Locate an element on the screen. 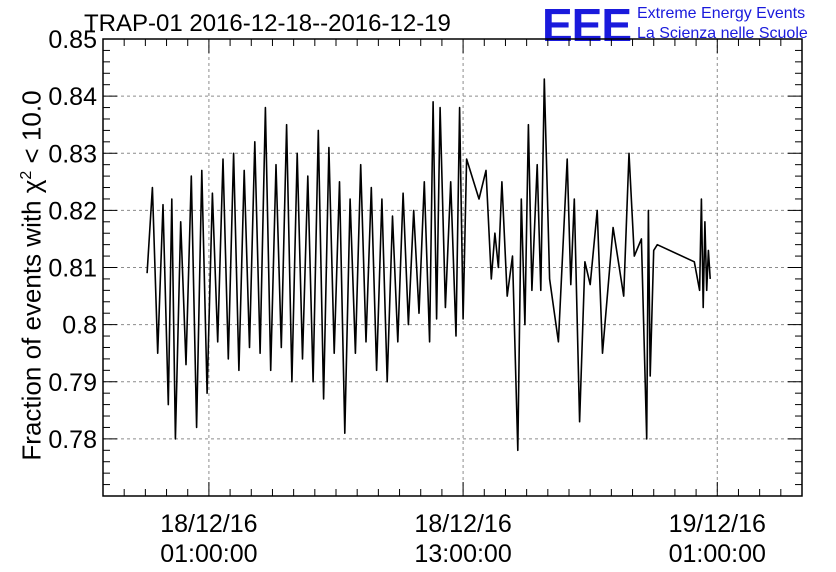  y-tick-label: 0.81 is located at coordinates (72, 269).